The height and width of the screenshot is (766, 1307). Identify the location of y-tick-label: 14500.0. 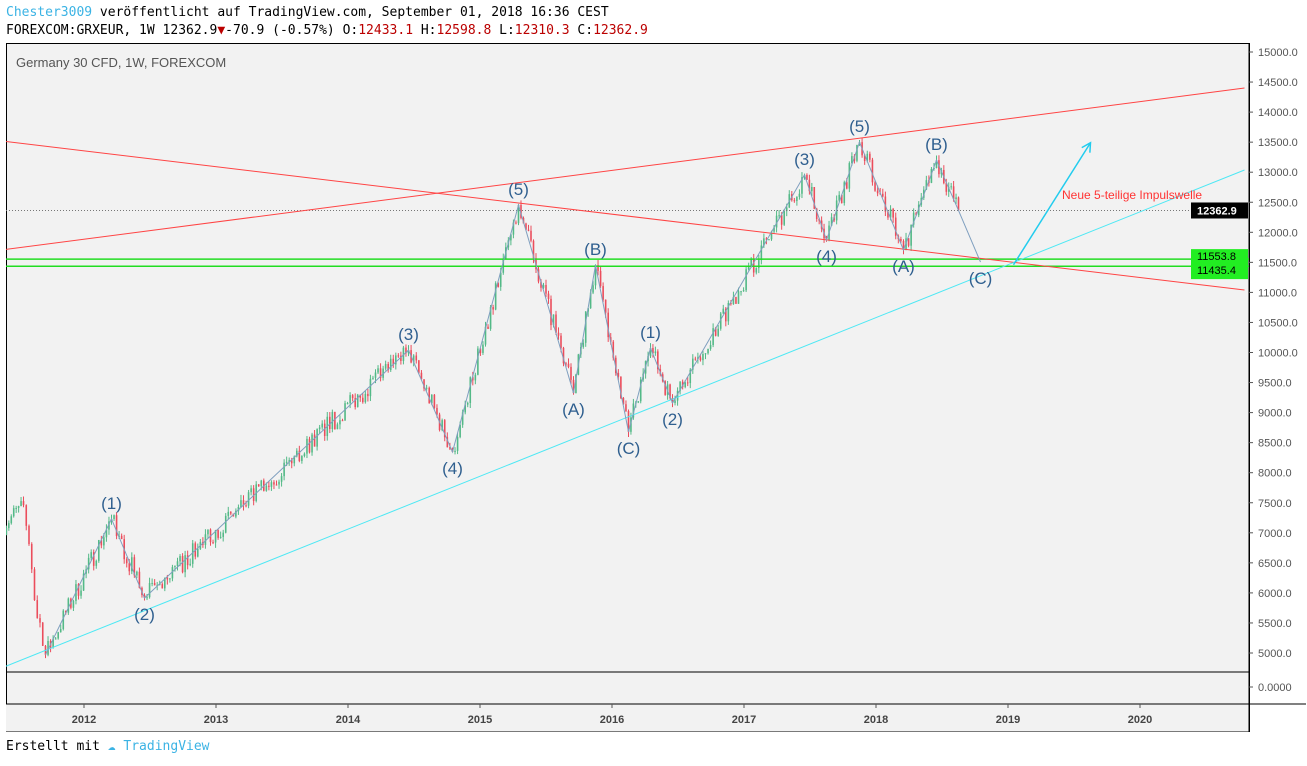
(1278, 83).